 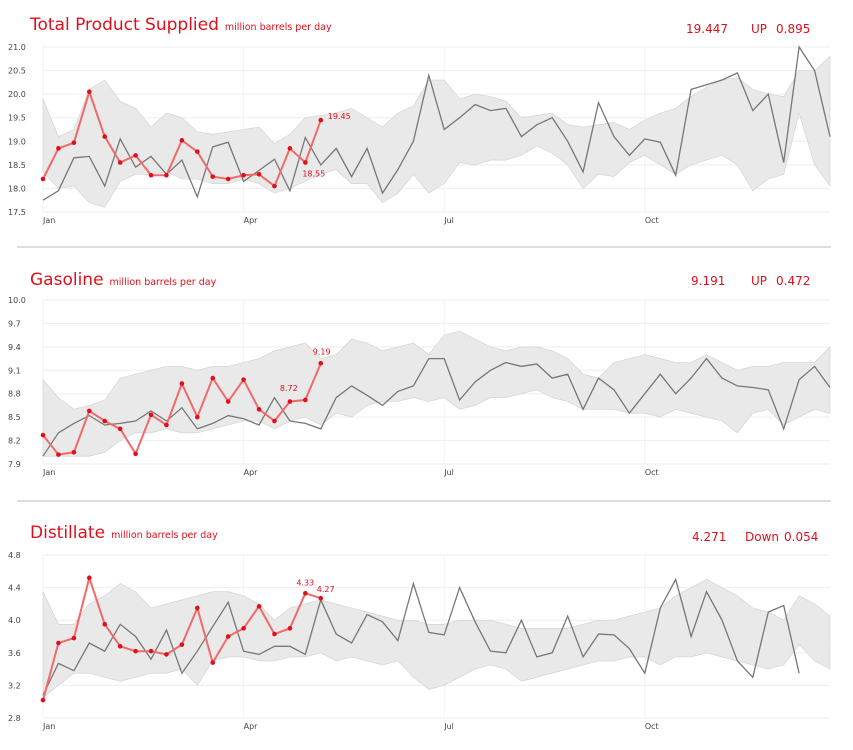 What do you see at coordinates (68, 533) in the screenshot?
I see `chart-title: Distillate` at bounding box center [68, 533].